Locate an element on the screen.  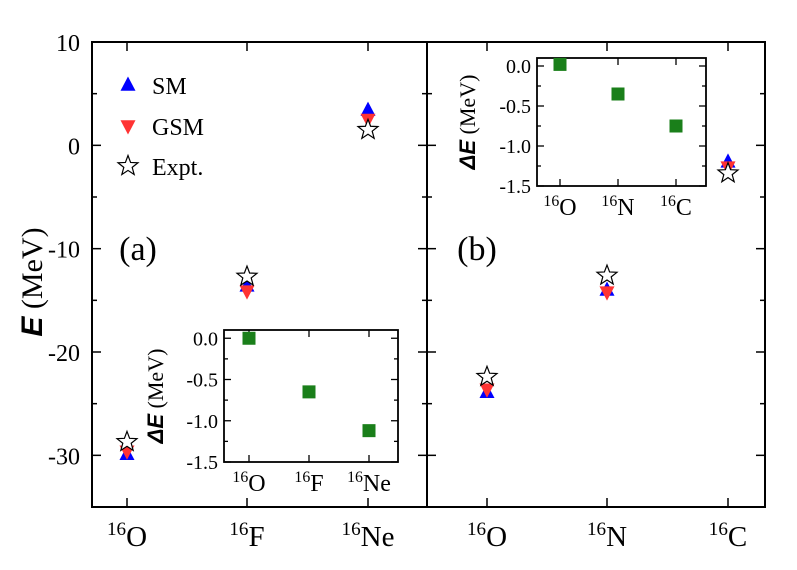
inset-xtick-label-C-mass: 16 is located at coordinates (668, 201).